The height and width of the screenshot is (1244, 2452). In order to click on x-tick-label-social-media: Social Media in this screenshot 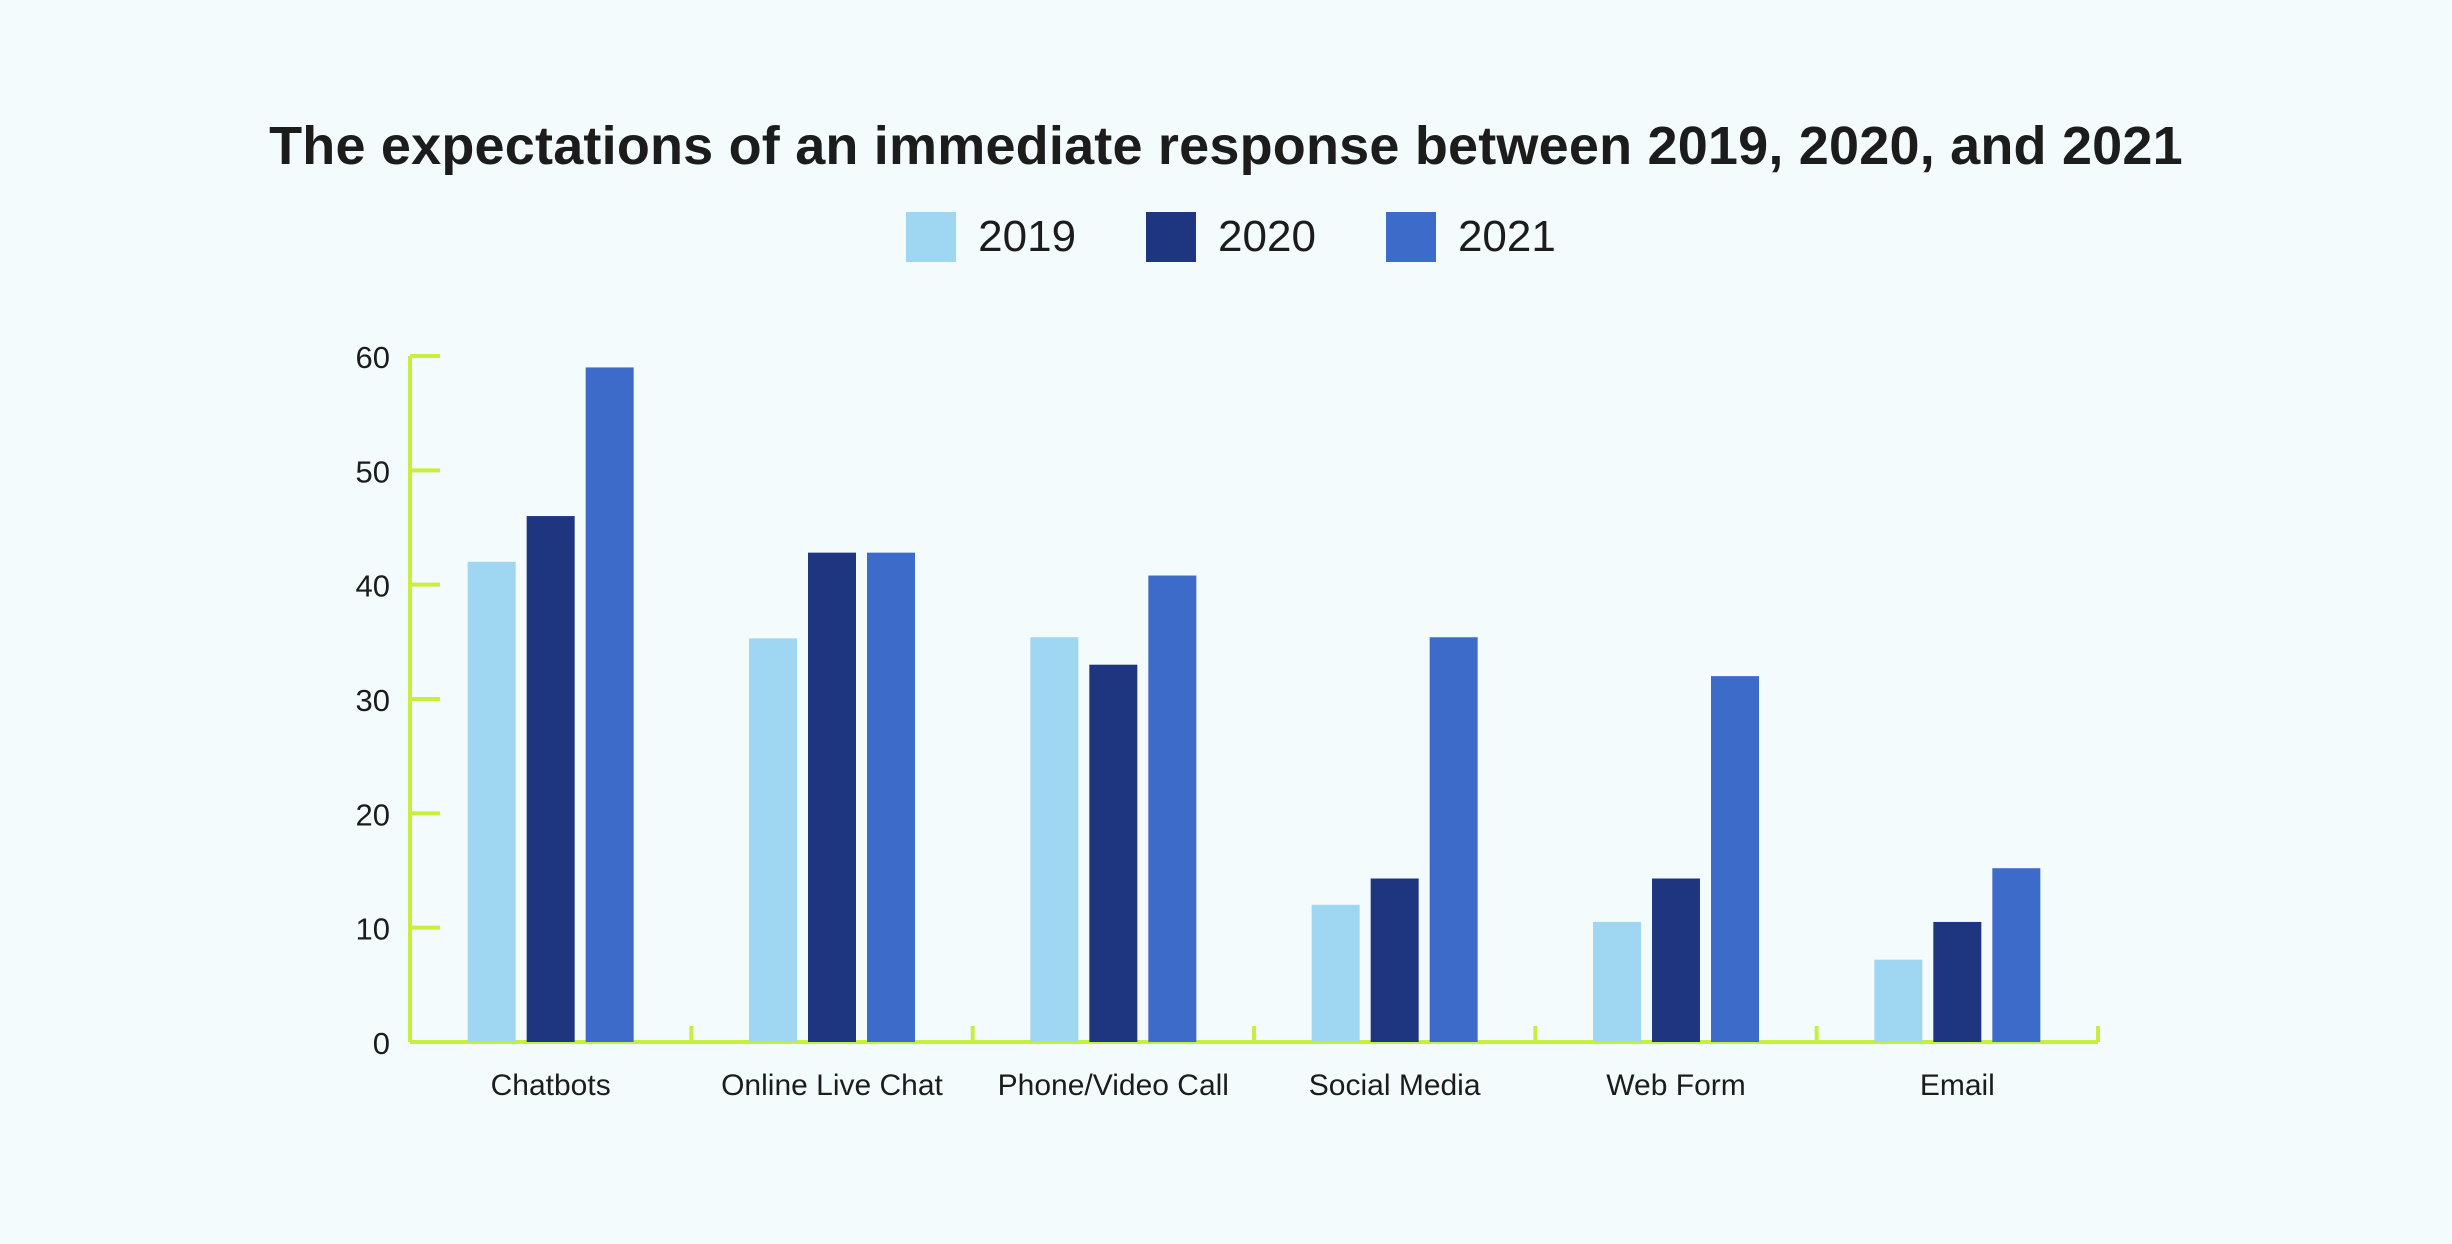, I will do `click(1395, 1085)`.